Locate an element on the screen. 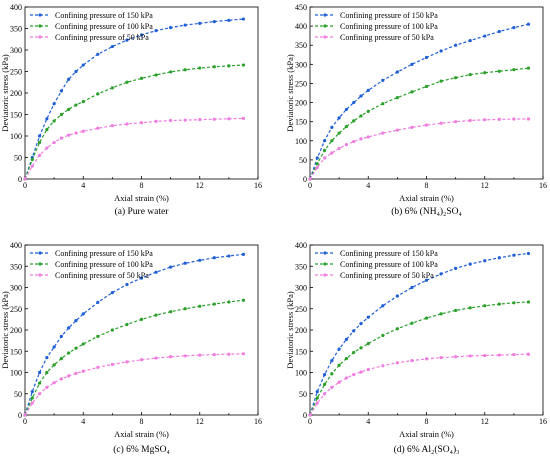  y-axis-title: Deviatoric stress (kPa) is located at coordinates (290, 330).